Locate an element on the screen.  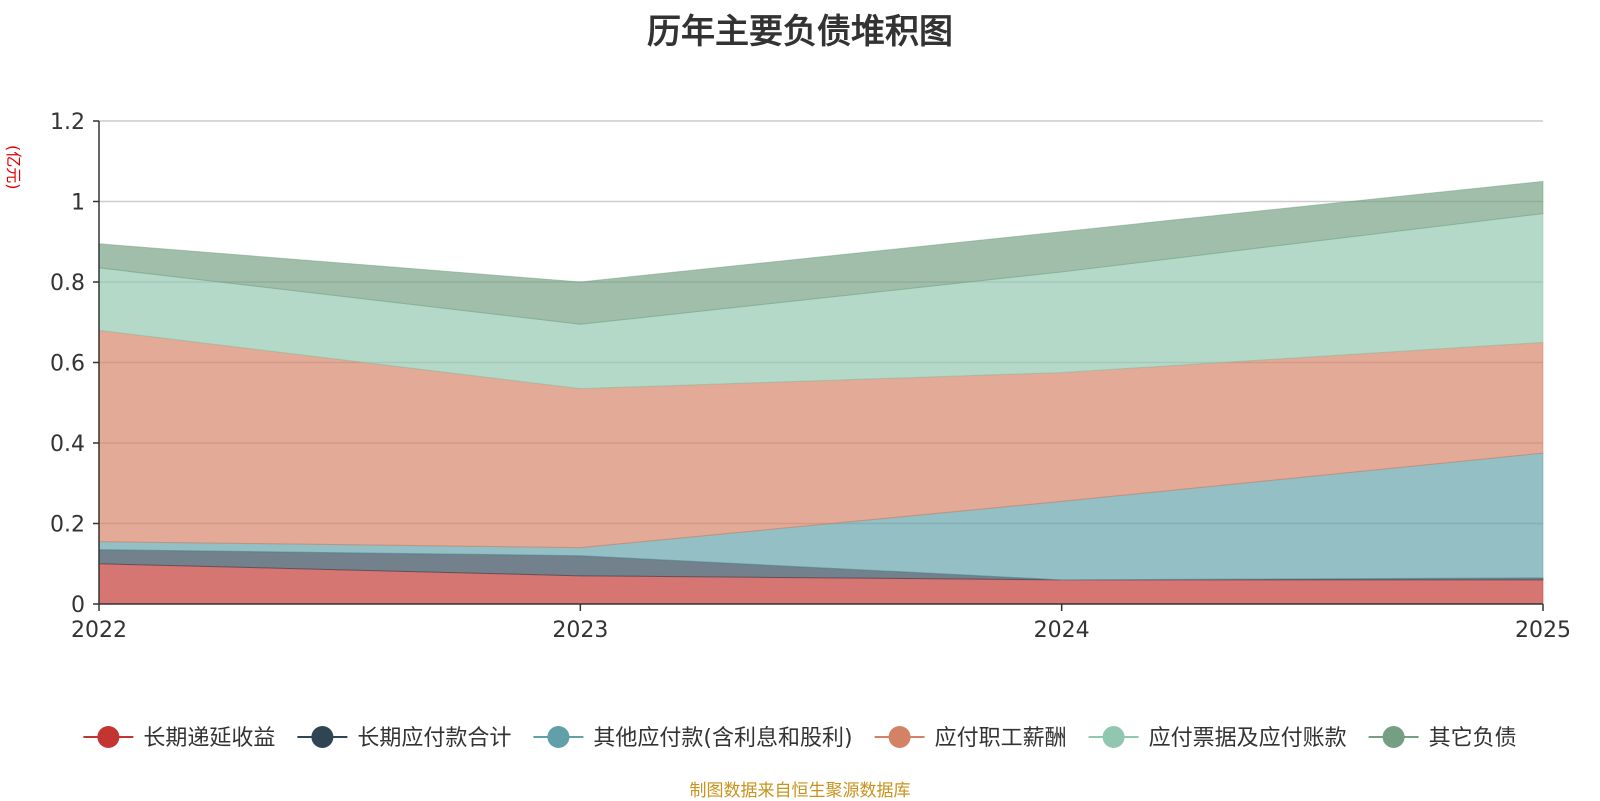
legend-label: 长期应付款合计 is located at coordinates (434, 738).